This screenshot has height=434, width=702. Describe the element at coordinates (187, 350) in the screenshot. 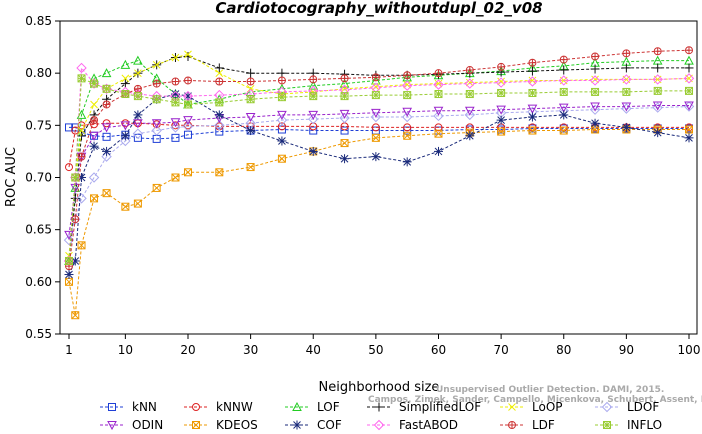

I see `x-tick-label: 20` at that location.